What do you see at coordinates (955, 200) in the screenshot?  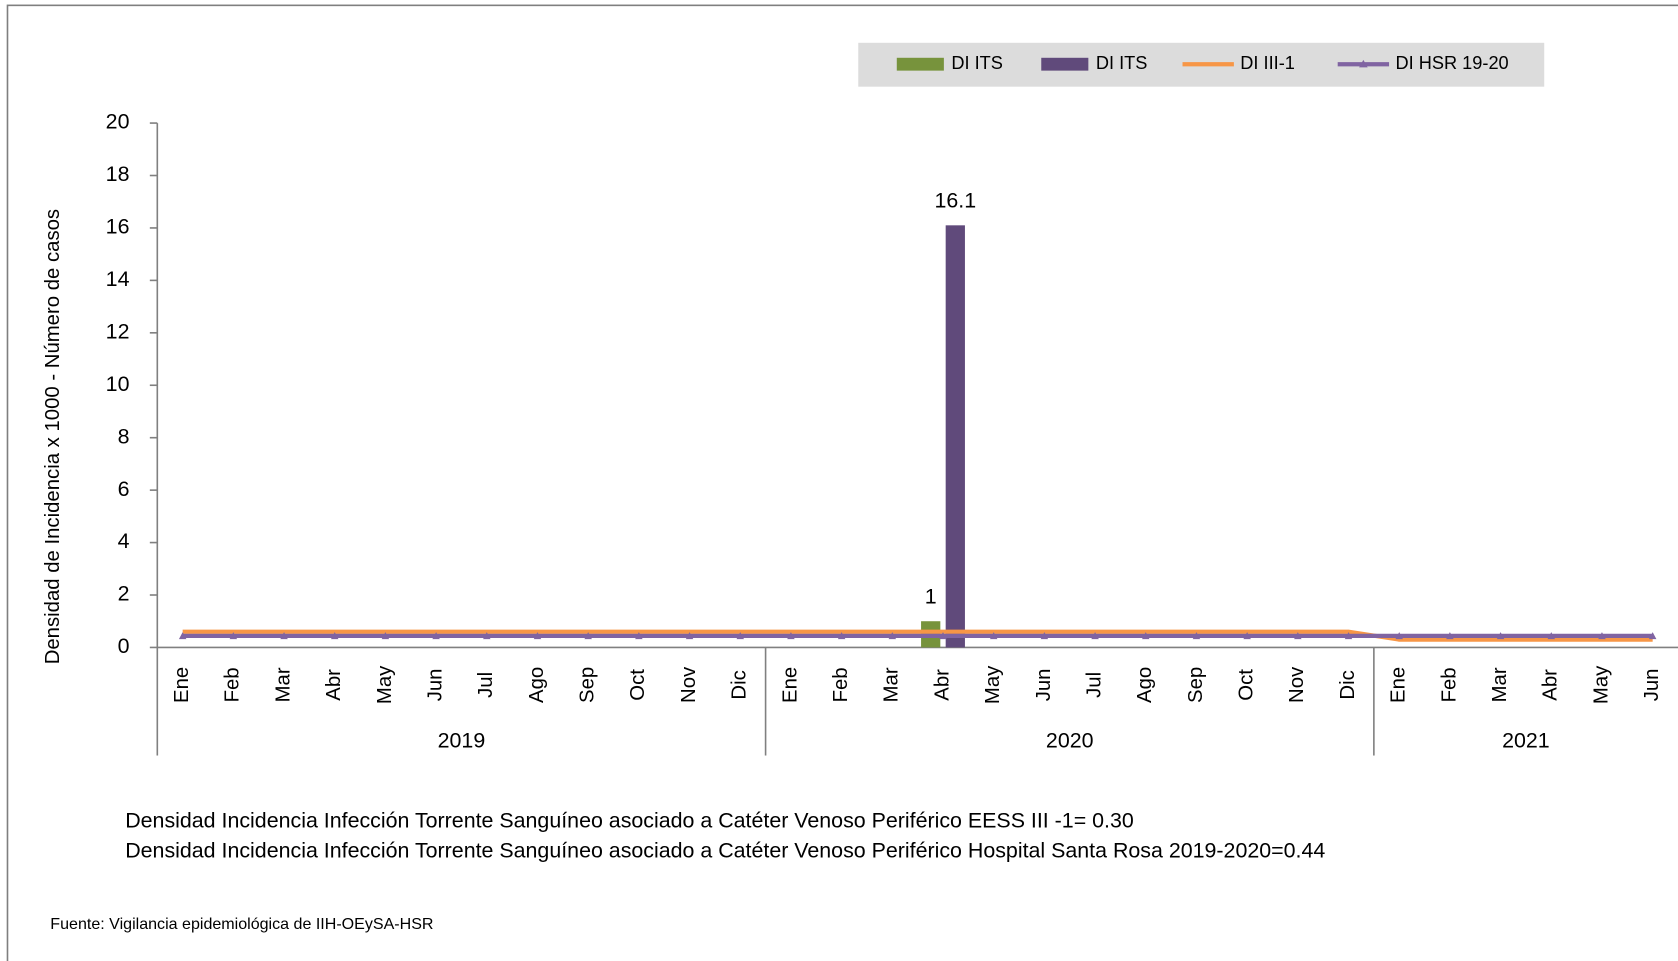 I see `data-label: 16.1` at bounding box center [955, 200].